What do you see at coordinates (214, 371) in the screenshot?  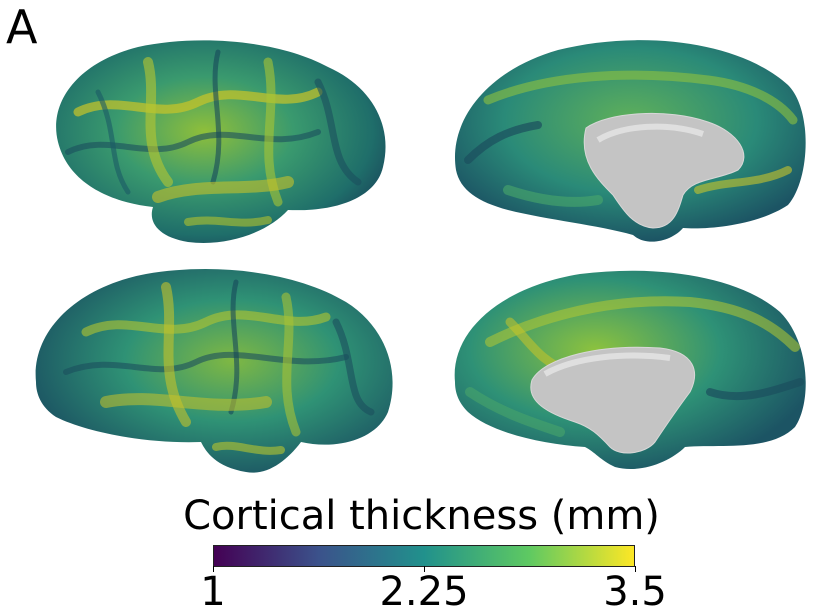 I see `brain-lateral-view-bottom` at bounding box center [214, 371].